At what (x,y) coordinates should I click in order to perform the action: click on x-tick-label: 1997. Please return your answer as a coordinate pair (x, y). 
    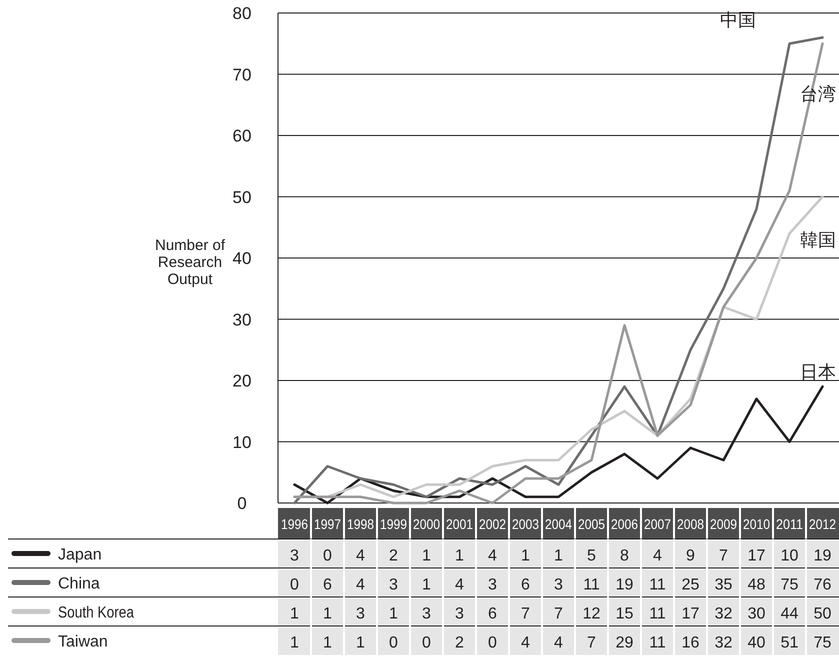
    Looking at the image, I should click on (330, 524).